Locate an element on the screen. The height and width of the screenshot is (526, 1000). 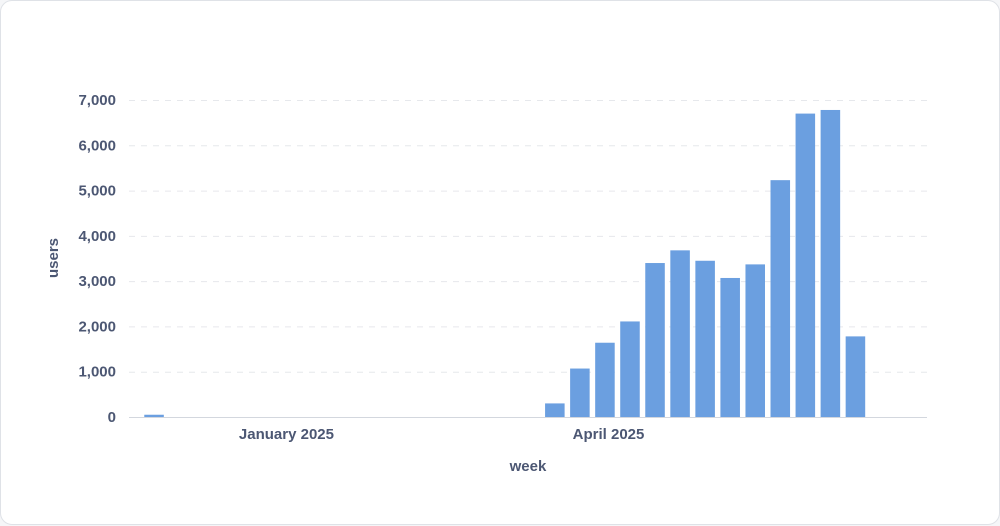
y-tick-label: 0 is located at coordinates (112, 417).